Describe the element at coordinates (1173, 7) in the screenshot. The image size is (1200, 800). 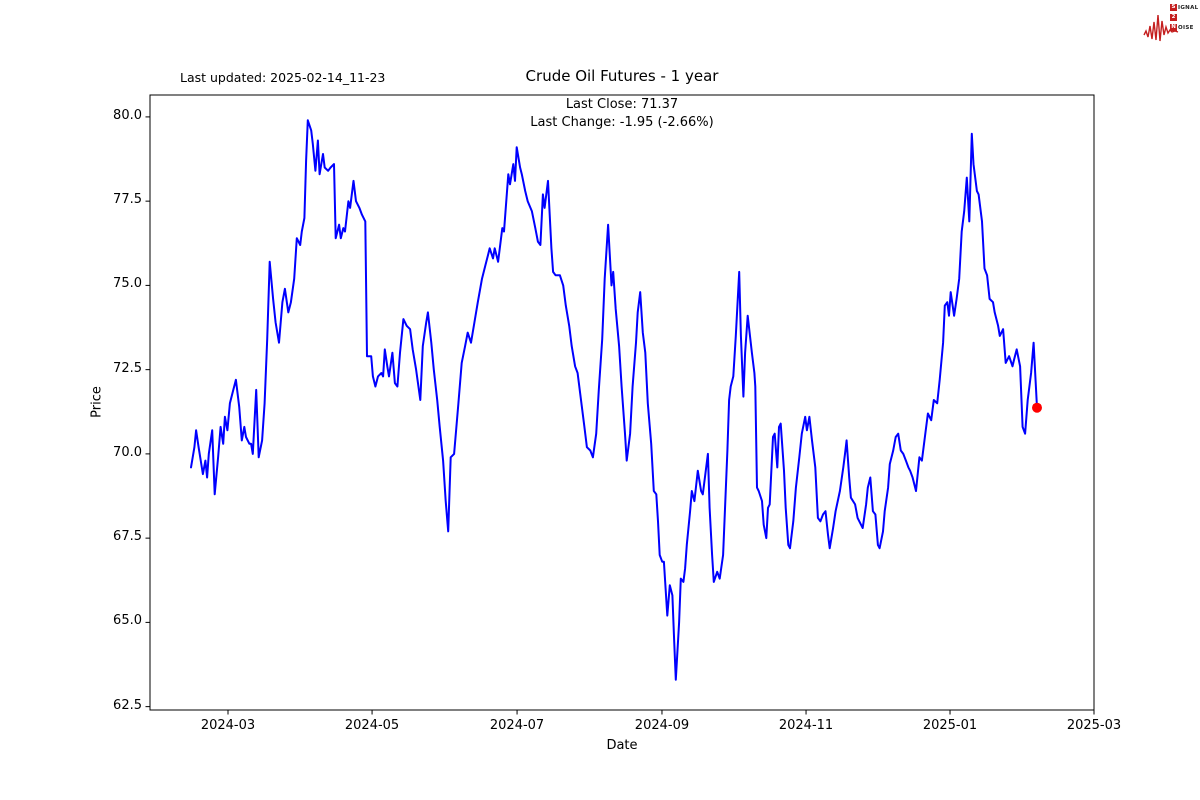
I see `logo-chip-s: S` at that location.